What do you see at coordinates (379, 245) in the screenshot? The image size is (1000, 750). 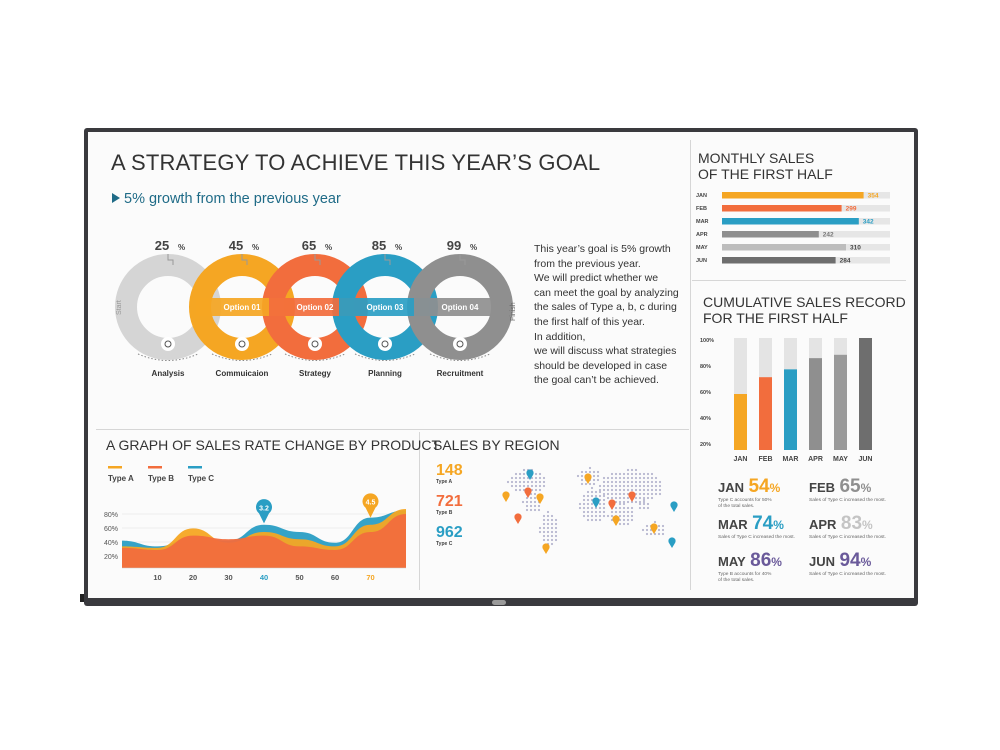 I see `strategy-pct-4: 85` at bounding box center [379, 245].